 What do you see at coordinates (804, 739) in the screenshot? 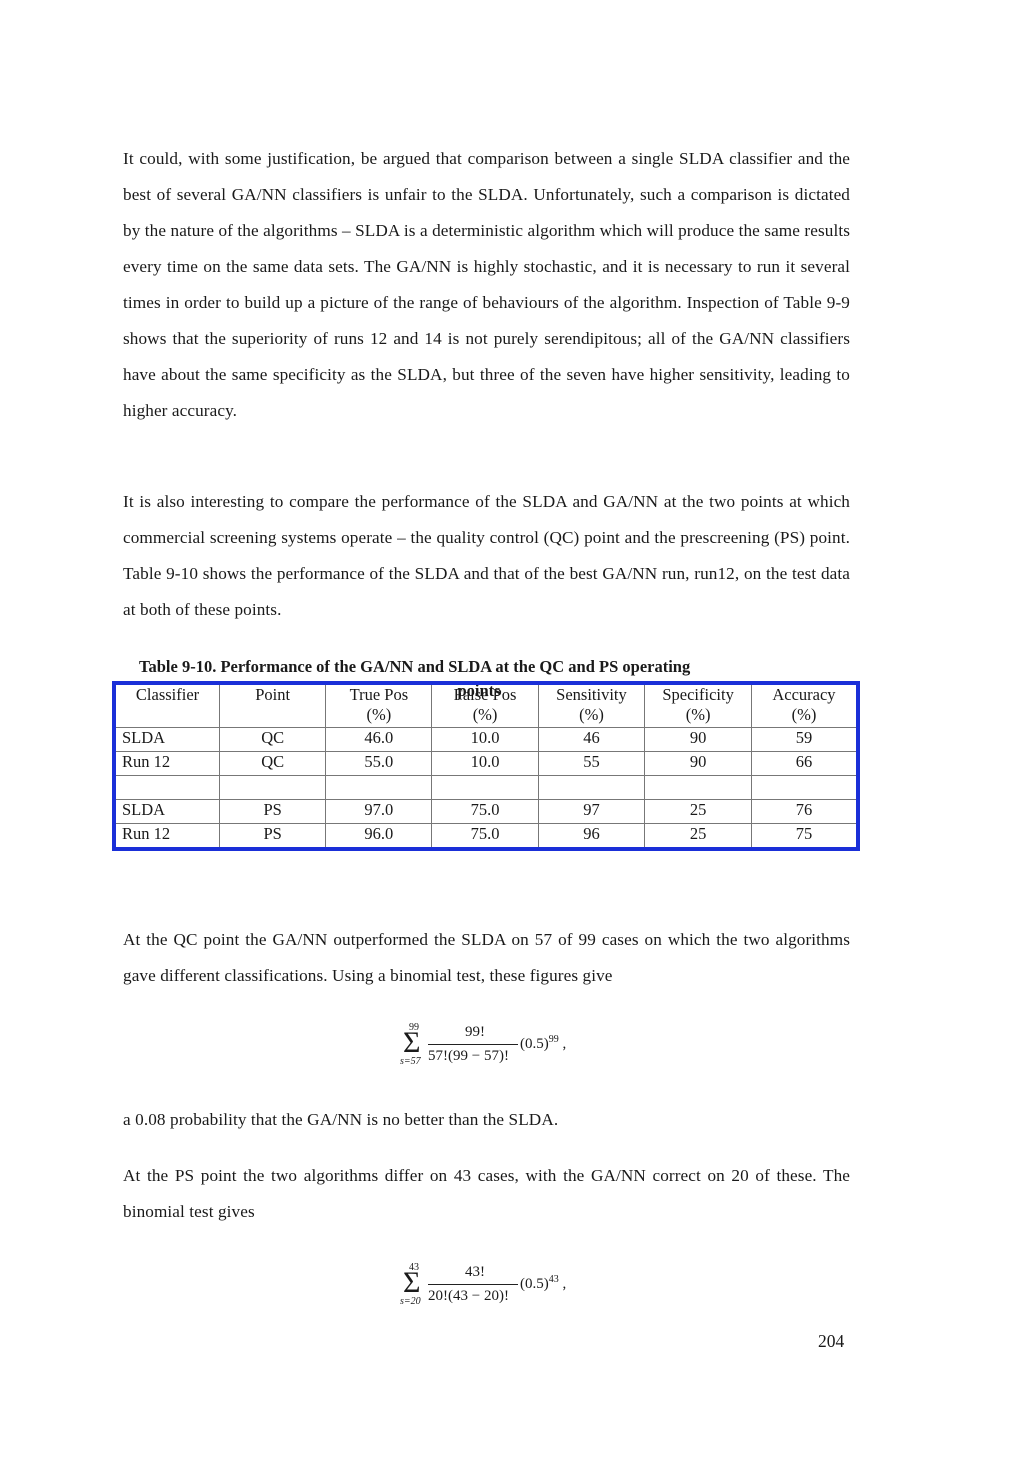
I see `cell-accuracy: 59` at bounding box center [804, 739].